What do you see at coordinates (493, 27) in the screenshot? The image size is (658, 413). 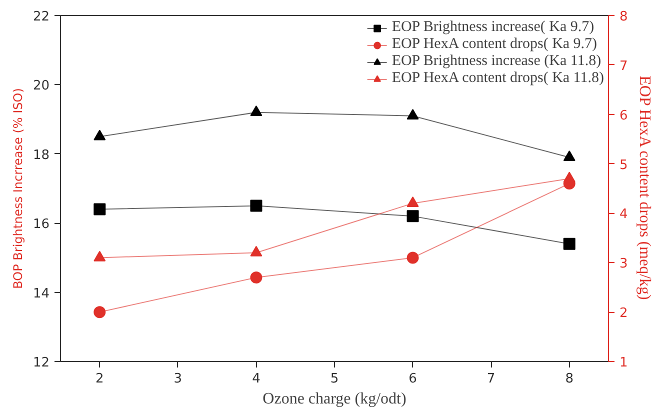 I see `legend-label: EOP Brightness increase( Ka 9.7)` at bounding box center [493, 27].